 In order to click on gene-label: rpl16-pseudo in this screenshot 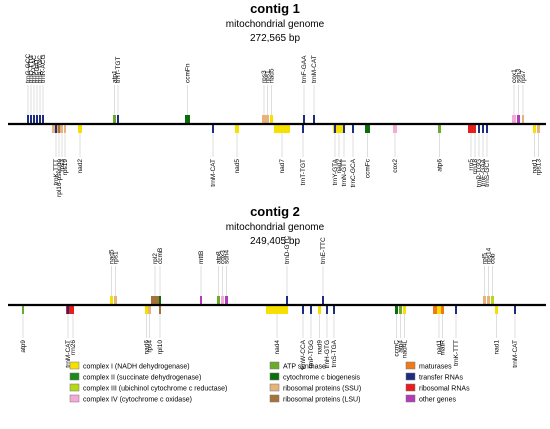, I will do `click(59, 178)`.